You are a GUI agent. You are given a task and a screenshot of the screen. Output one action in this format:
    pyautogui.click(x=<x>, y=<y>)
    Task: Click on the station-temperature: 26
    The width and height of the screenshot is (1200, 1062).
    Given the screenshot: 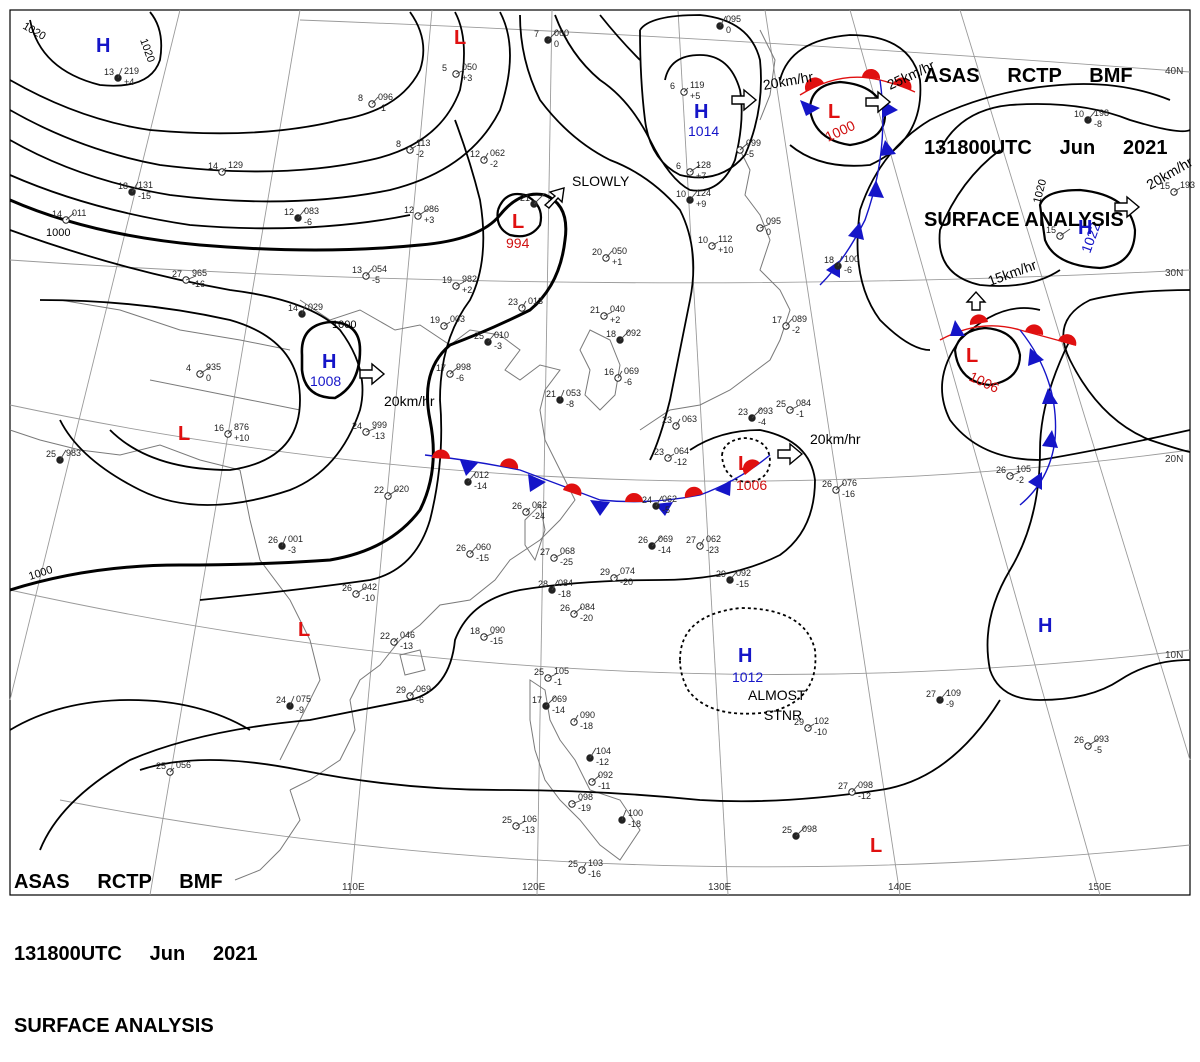 What is the action you would take?
    pyautogui.click(x=461, y=548)
    